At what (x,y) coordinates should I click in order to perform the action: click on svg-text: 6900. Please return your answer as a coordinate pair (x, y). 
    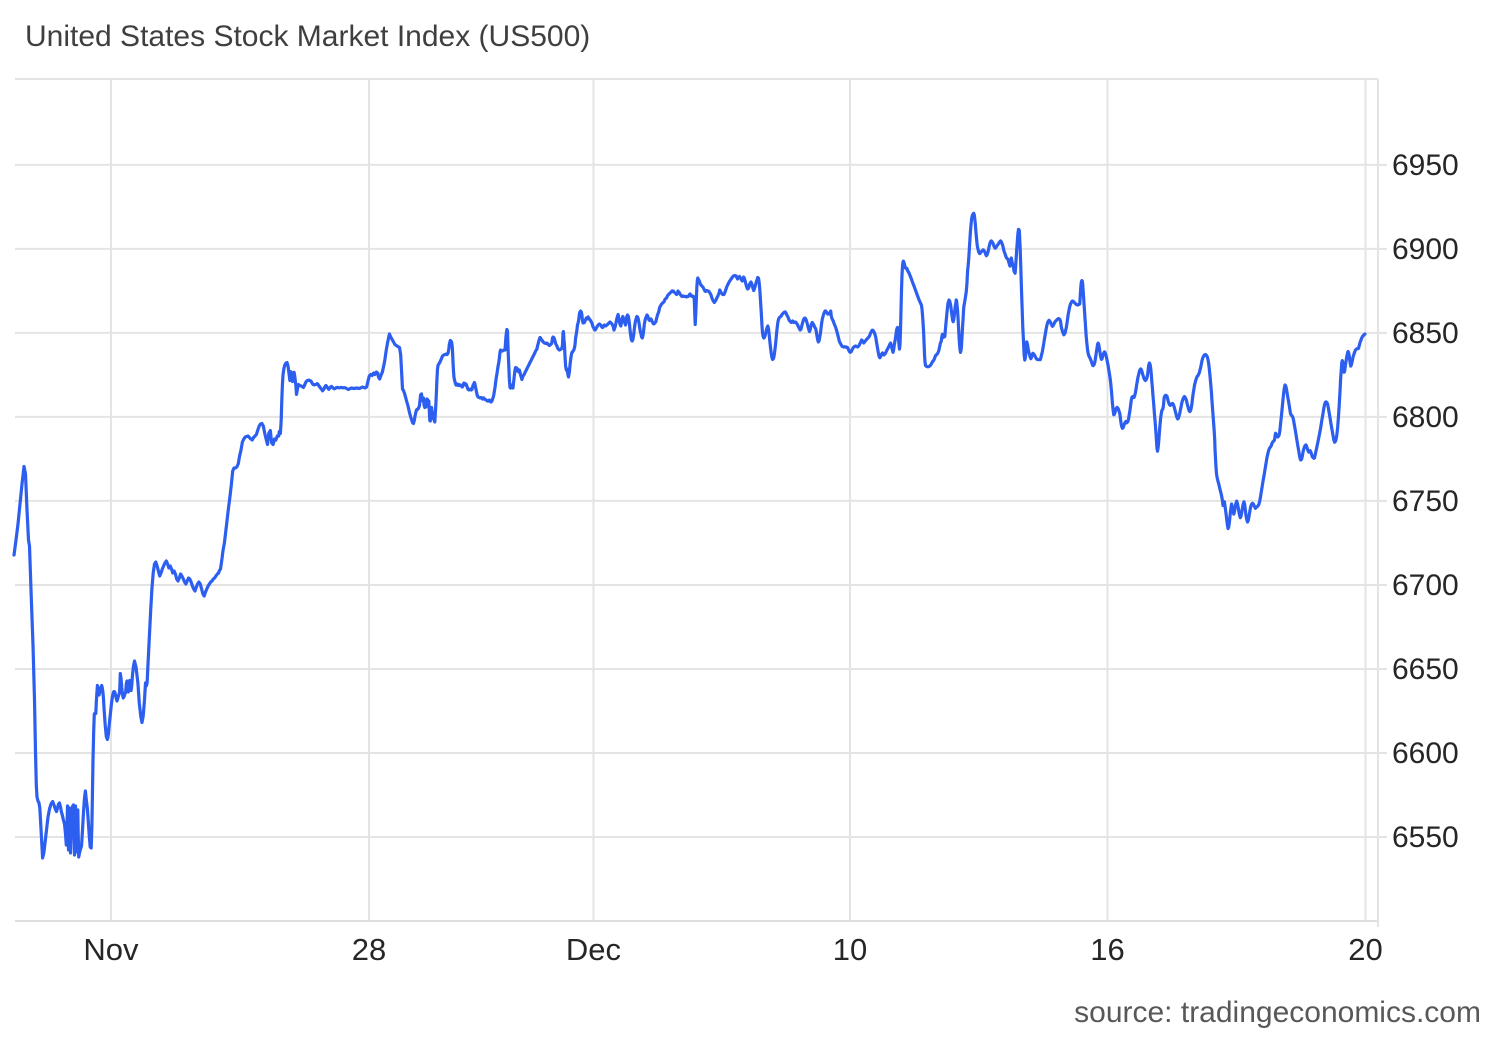
    Looking at the image, I should click on (1425, 249).